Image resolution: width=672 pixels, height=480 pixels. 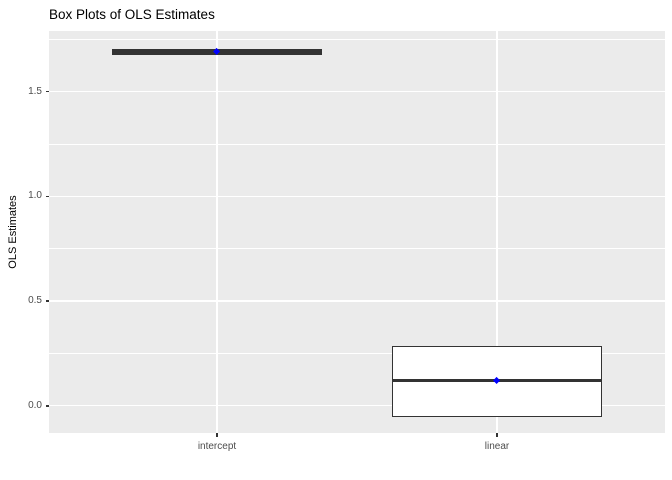 What do you see at coordinates (35, 91) in the screenshot?
I see `y-tick-label: 1.5` at bounding box center [35, 91].